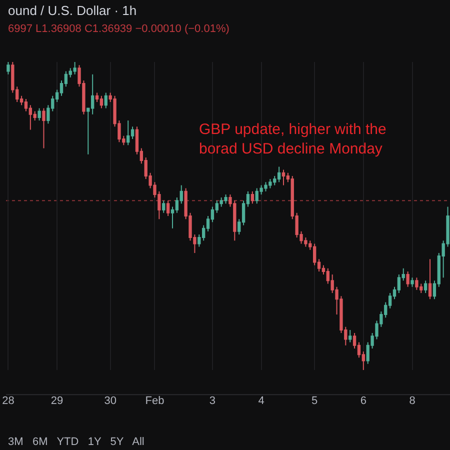 This screenshot has height=450, width=450. I want to click on chart-title: ound / U.S. Dollar · 1h, so click(72, 10).